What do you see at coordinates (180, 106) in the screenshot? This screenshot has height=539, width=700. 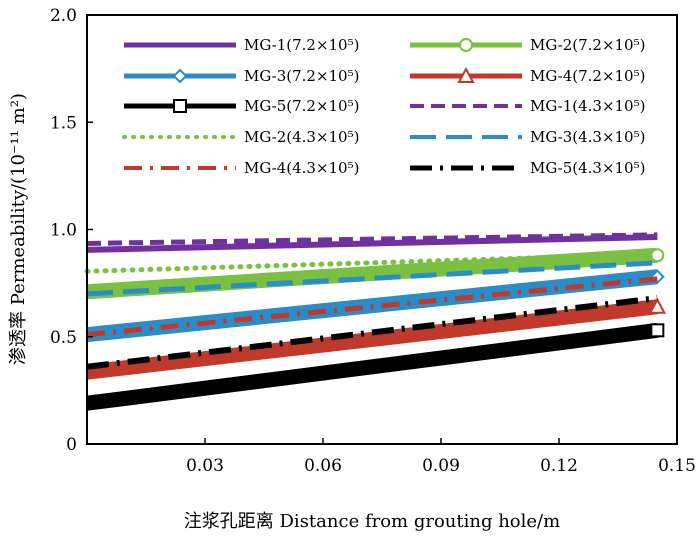 I see `legend-mg-5-7-2-10--marker` at bounding box center [180, 106].